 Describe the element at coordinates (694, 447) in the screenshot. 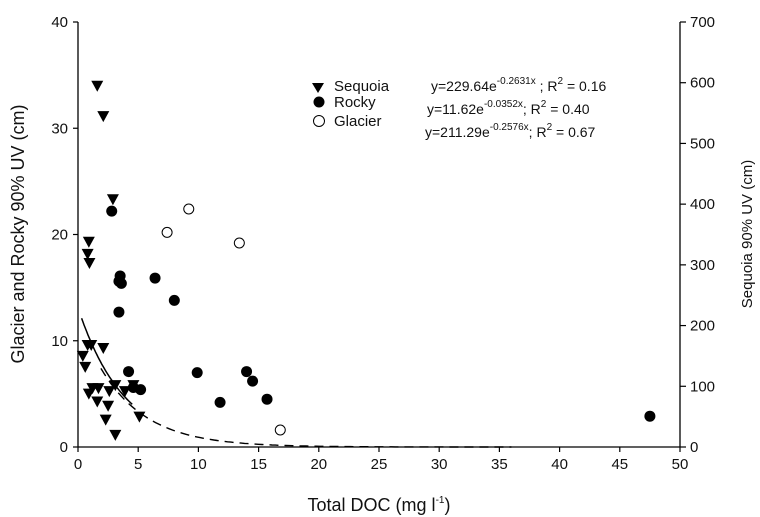

I see `right-y-tick-label: 0` at that location.